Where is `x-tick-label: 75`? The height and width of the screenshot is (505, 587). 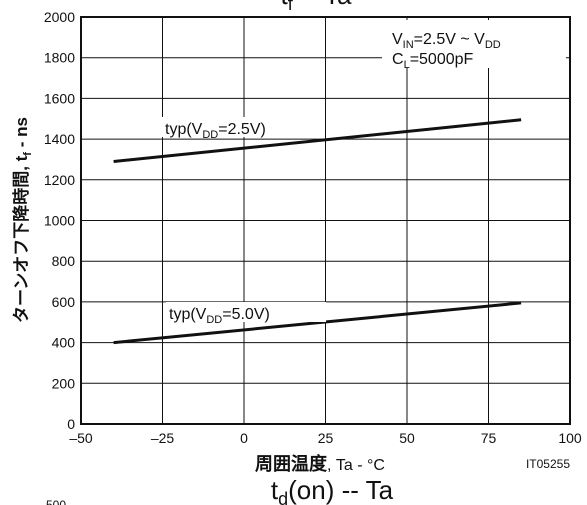 x-tick-label: 75 is located at coordinates (489, 438).